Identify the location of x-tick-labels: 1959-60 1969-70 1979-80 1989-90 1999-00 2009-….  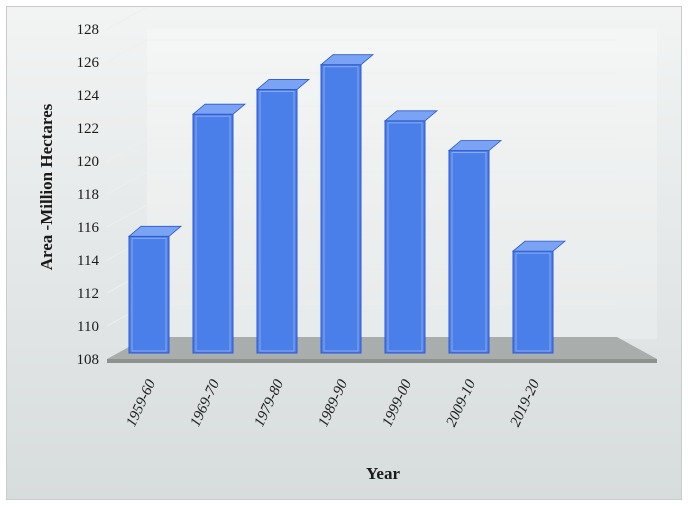
(334, 403).